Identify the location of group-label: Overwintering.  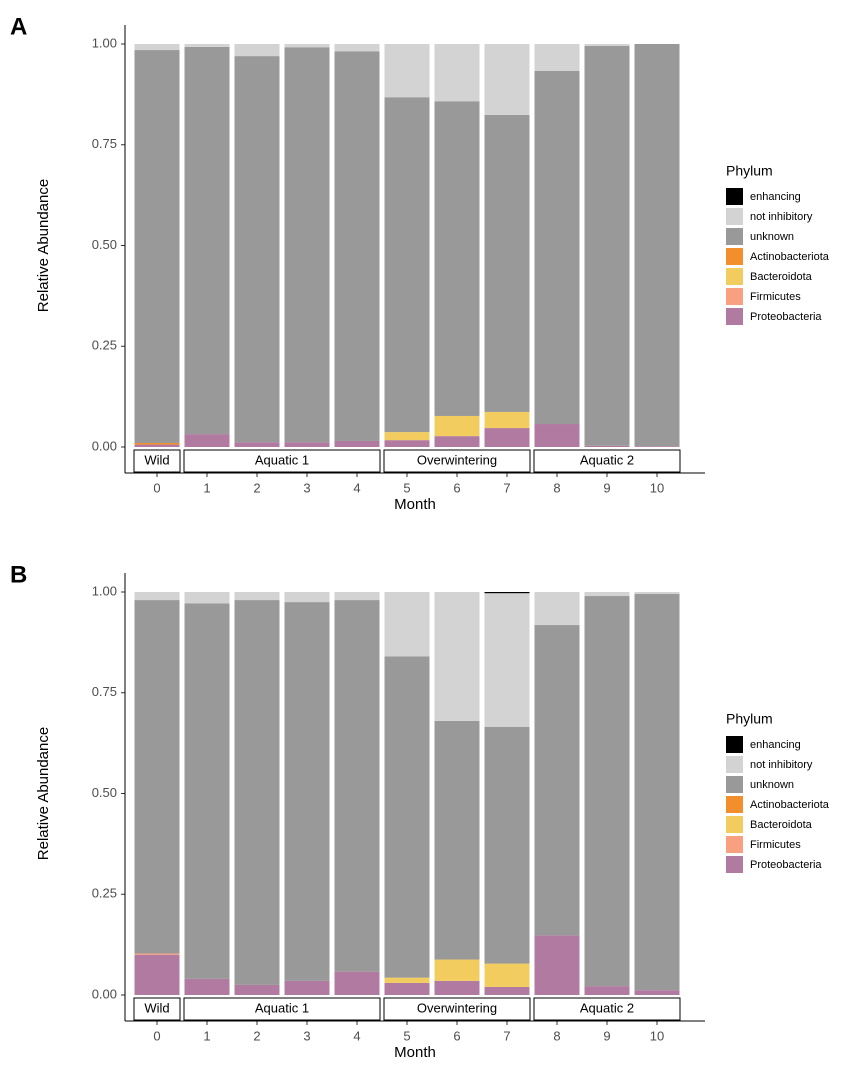
(457, 1007).